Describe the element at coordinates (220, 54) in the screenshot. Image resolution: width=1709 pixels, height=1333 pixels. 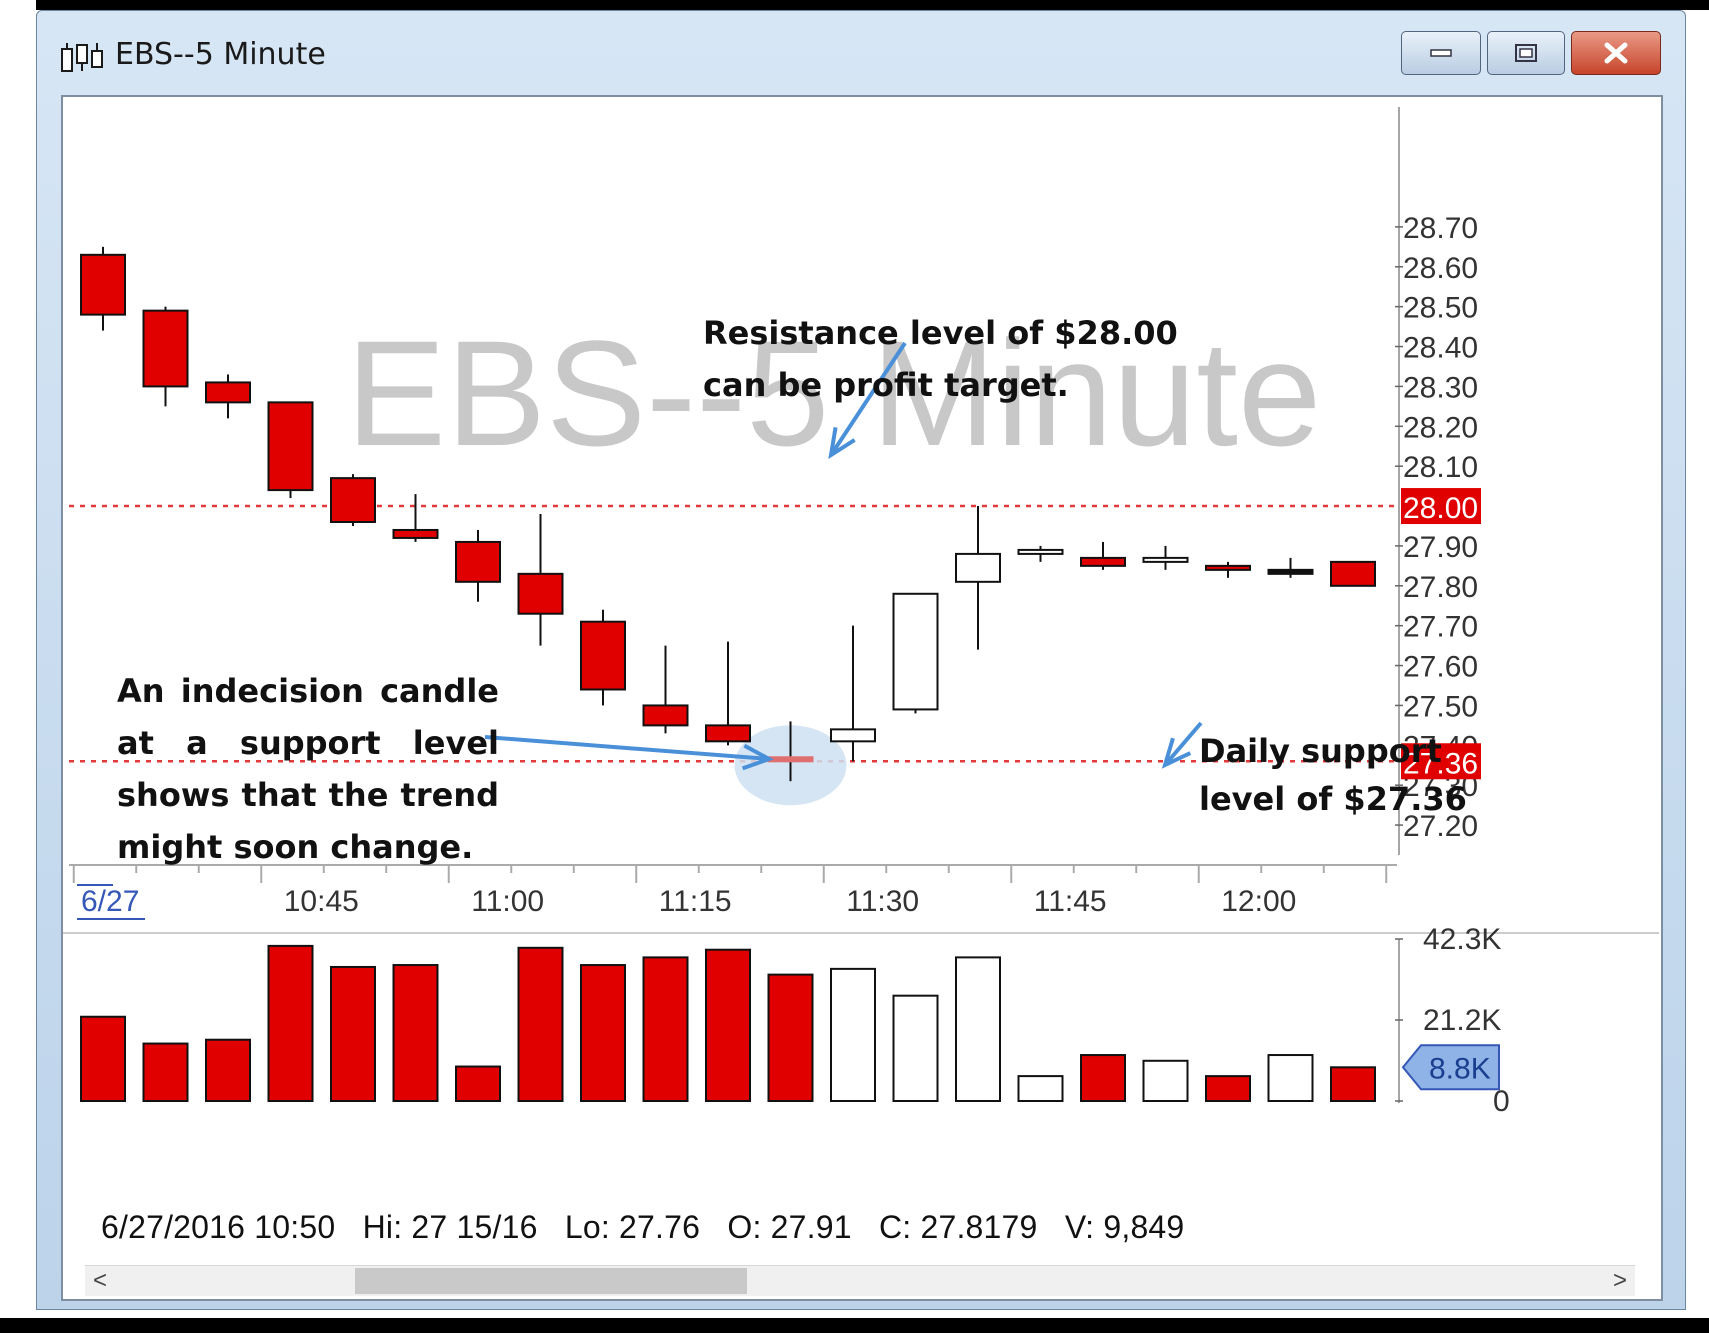
I see `window-title: EBS--5 Minute` at that location.